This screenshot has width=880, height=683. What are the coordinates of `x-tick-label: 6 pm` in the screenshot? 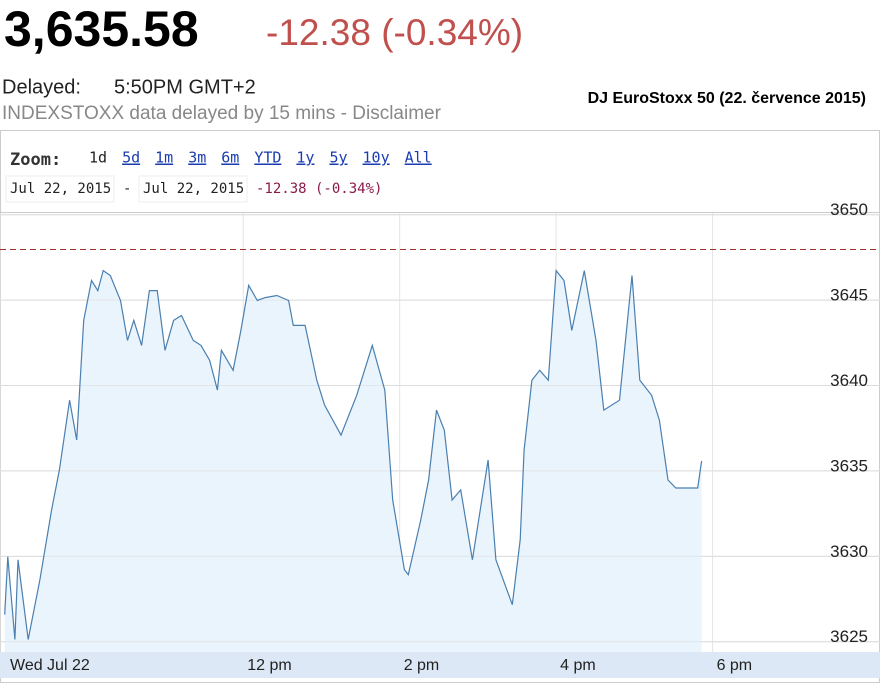 It's located at (735, 665).